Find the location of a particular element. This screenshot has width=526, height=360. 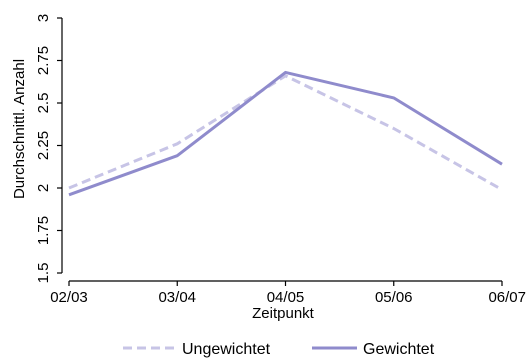

y-tick-label: 2 is located at coordinates (43, 188).